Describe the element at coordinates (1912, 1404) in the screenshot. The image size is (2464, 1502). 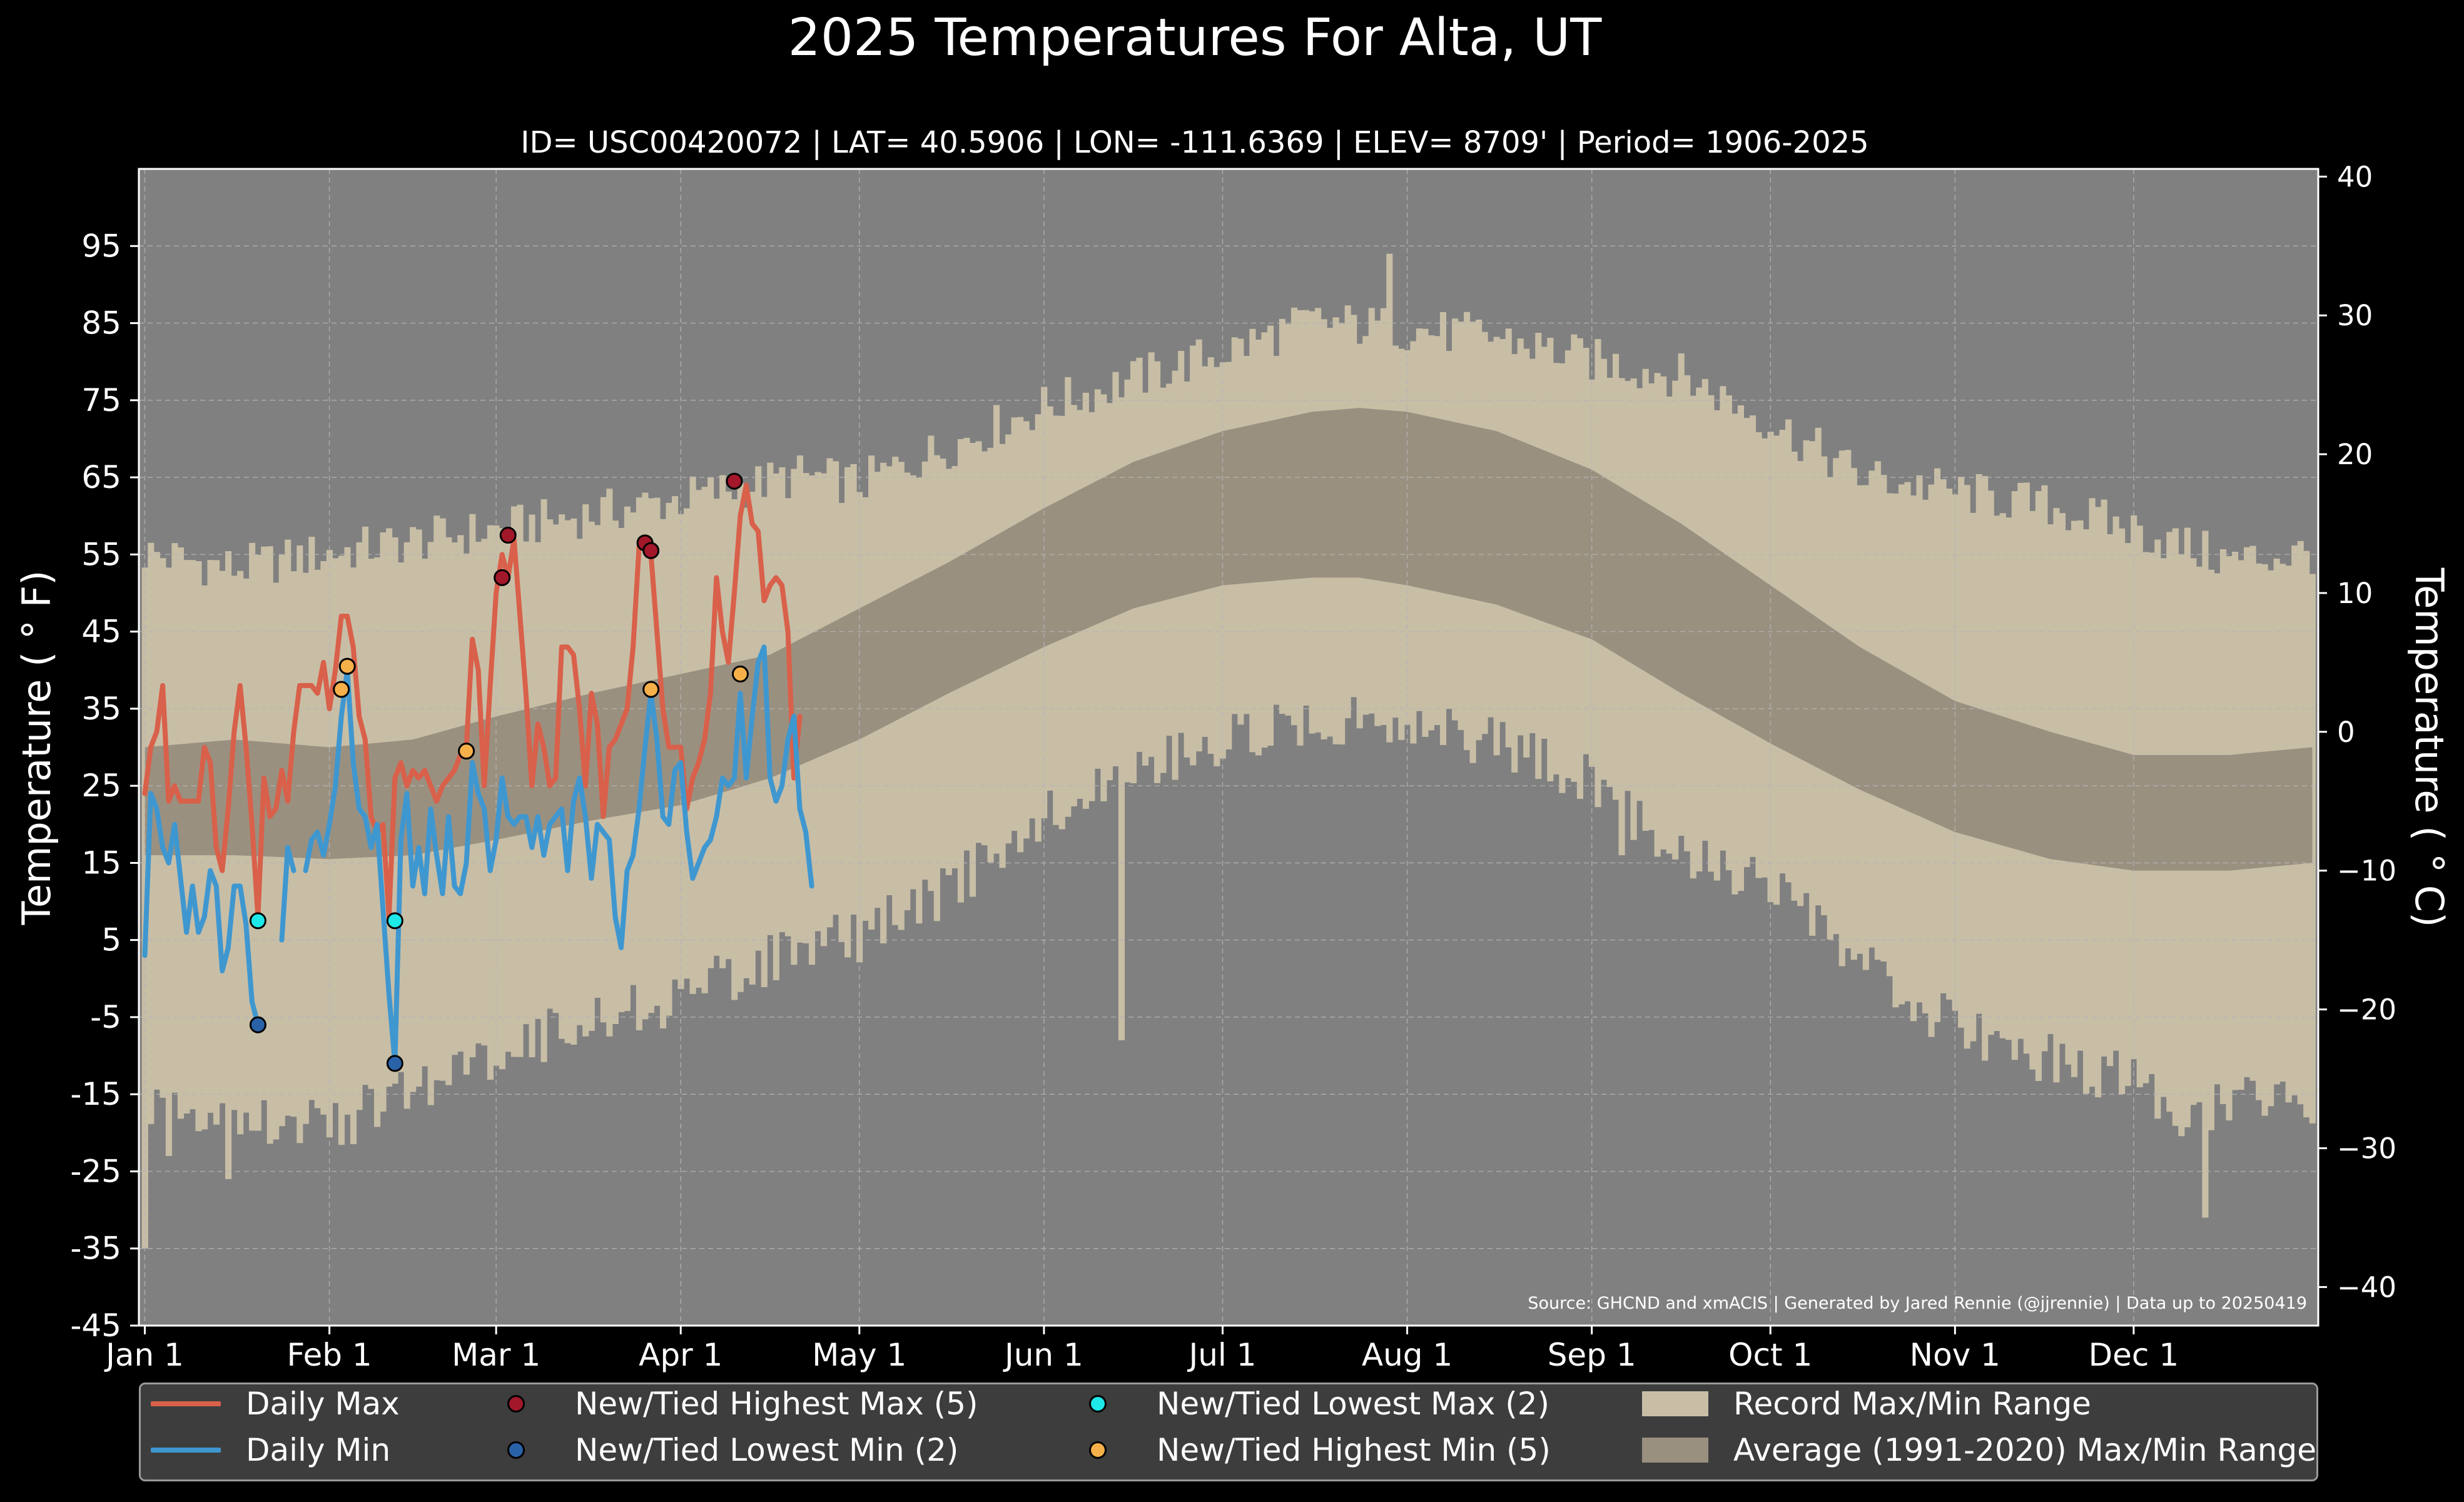
I see `legend-label: Record Max/Min Range` at that location.